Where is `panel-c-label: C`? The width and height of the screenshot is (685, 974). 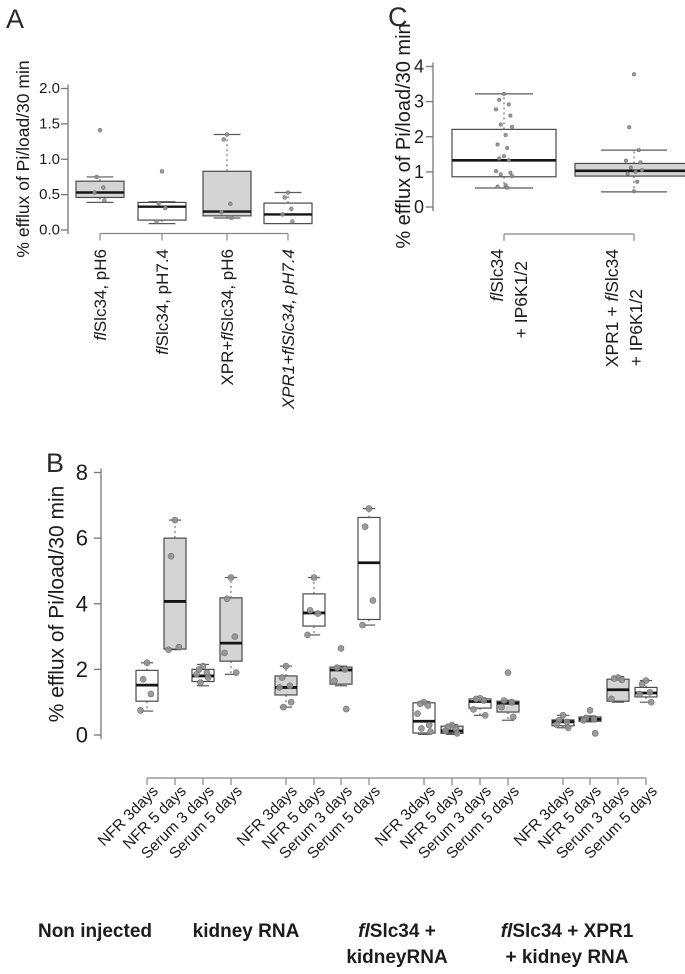
panel-c-label: C is located at coordinates (398, 17).